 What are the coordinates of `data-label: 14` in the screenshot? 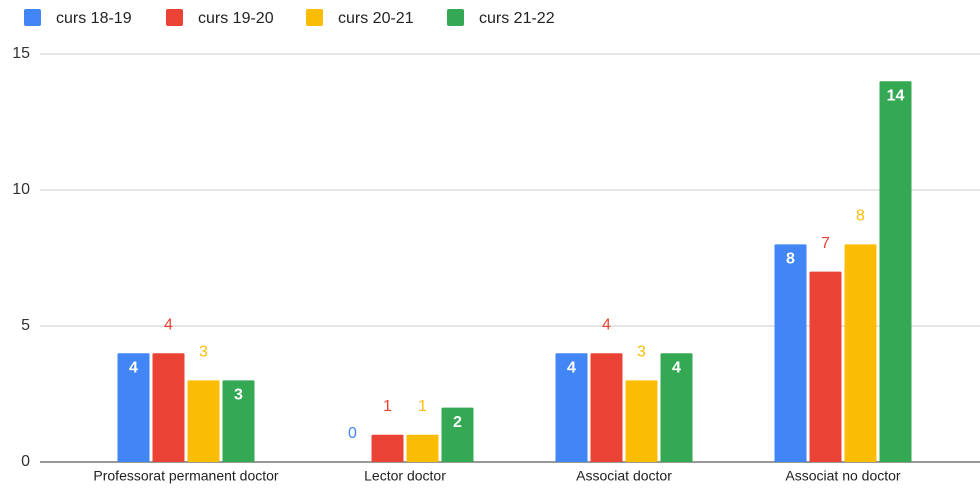 It's located at (896, 95).